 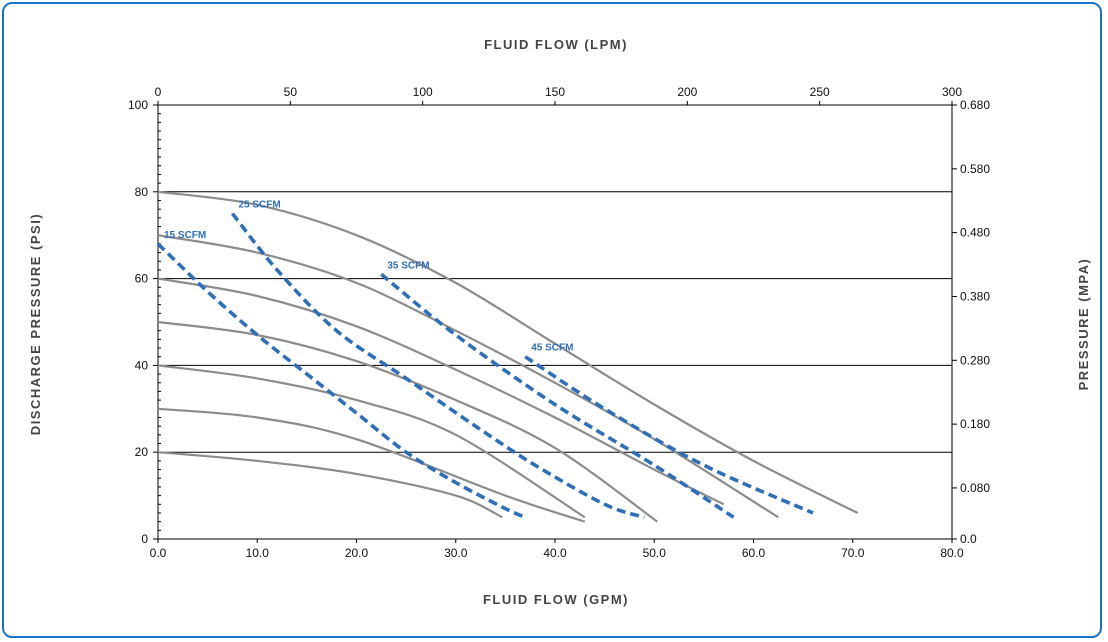 I want to click on right-axis-title: PRESSURE (MPA), so click(x=1083, y=324).